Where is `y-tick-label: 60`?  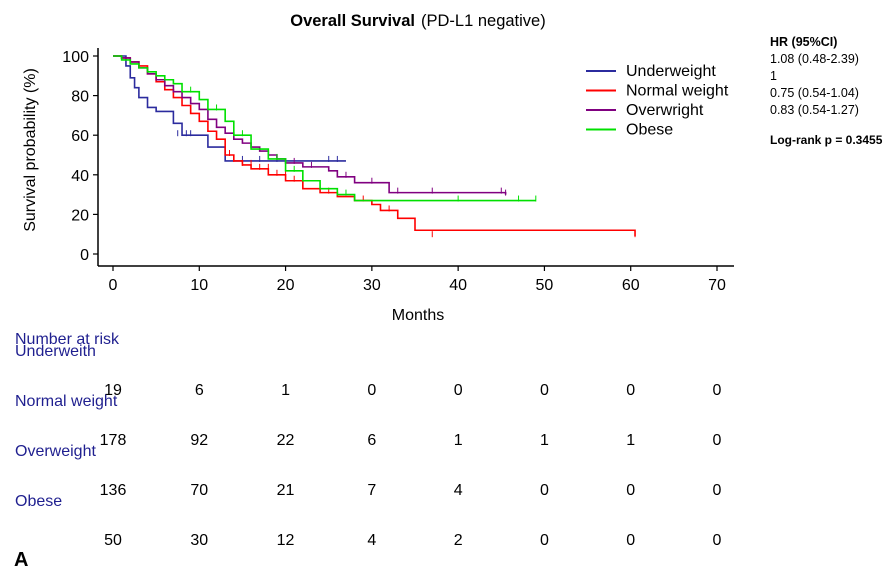 y-tick-label: 60 is located at coordinates (80, 136).